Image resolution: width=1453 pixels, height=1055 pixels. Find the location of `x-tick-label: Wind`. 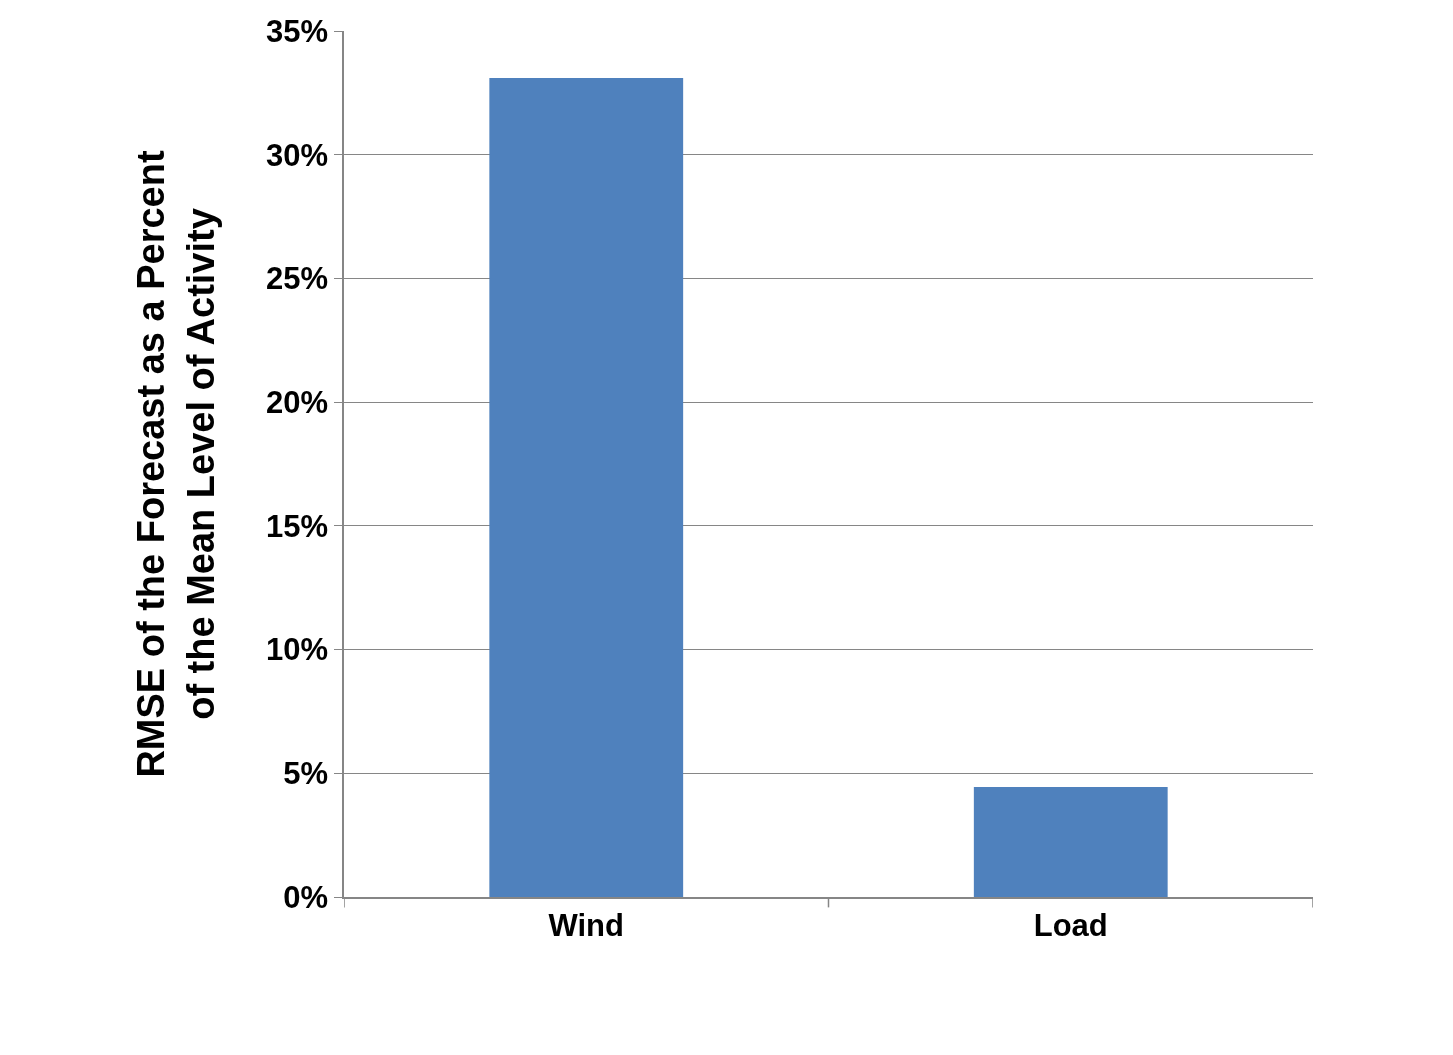

x-tick-label: Wind is located at coordinates (586, 925).